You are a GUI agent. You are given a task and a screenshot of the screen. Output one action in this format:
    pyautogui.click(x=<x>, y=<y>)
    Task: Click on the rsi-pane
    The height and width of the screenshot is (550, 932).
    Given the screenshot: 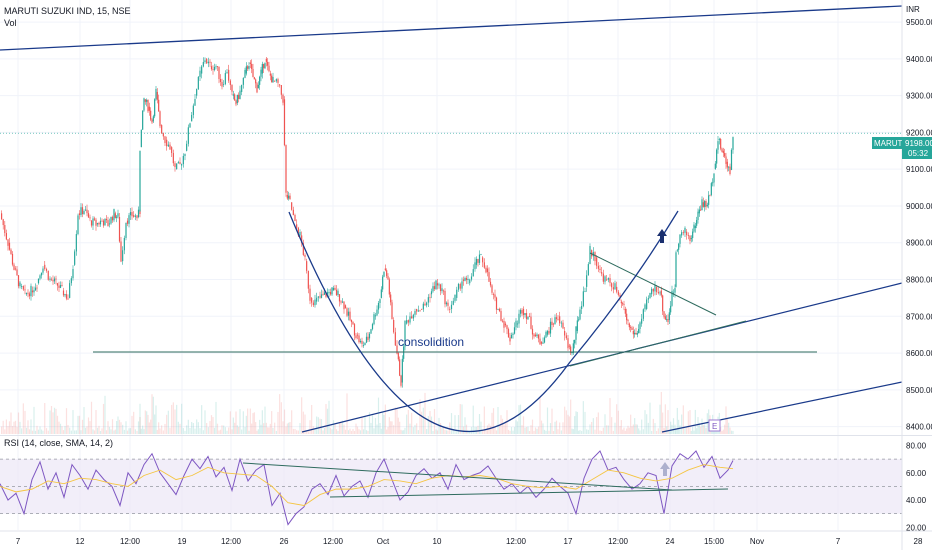 What is the action you would take?
    pyautogui.click(x=451, y=488)
    